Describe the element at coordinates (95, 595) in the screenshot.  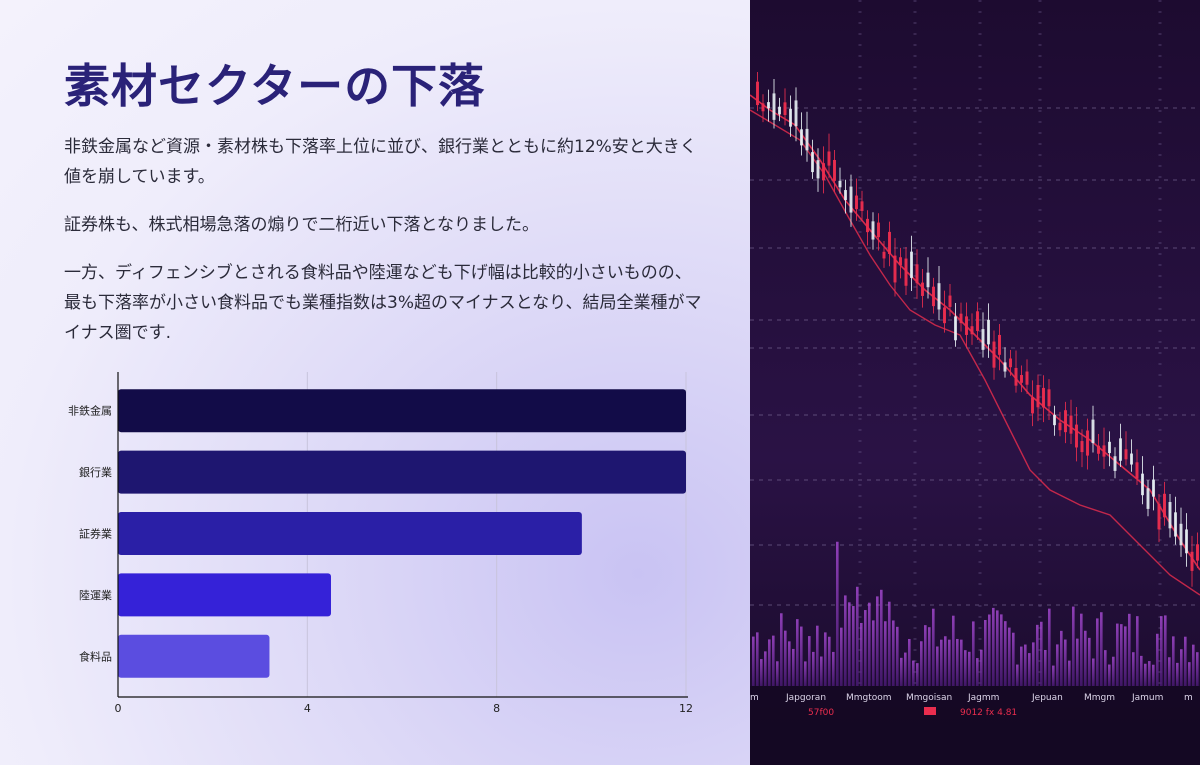
I see `category-label: 陸運業` at that location.